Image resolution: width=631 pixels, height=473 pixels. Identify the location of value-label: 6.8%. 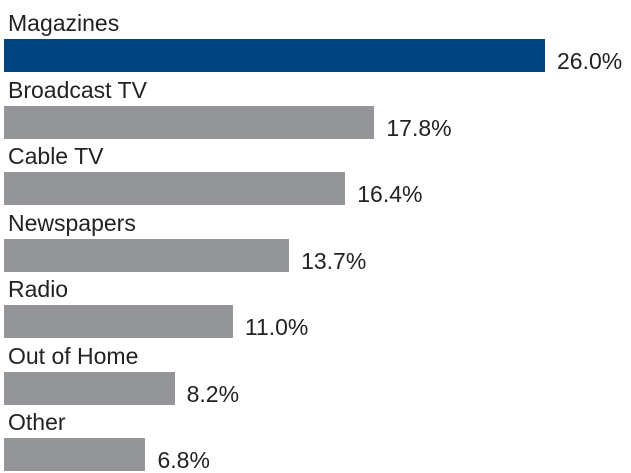
(183, 460).